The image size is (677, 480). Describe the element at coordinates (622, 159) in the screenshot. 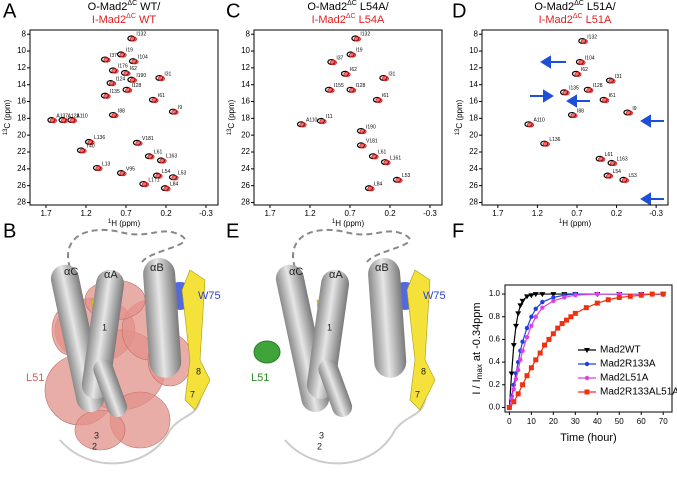

I see `peak-label: L163` at that location.